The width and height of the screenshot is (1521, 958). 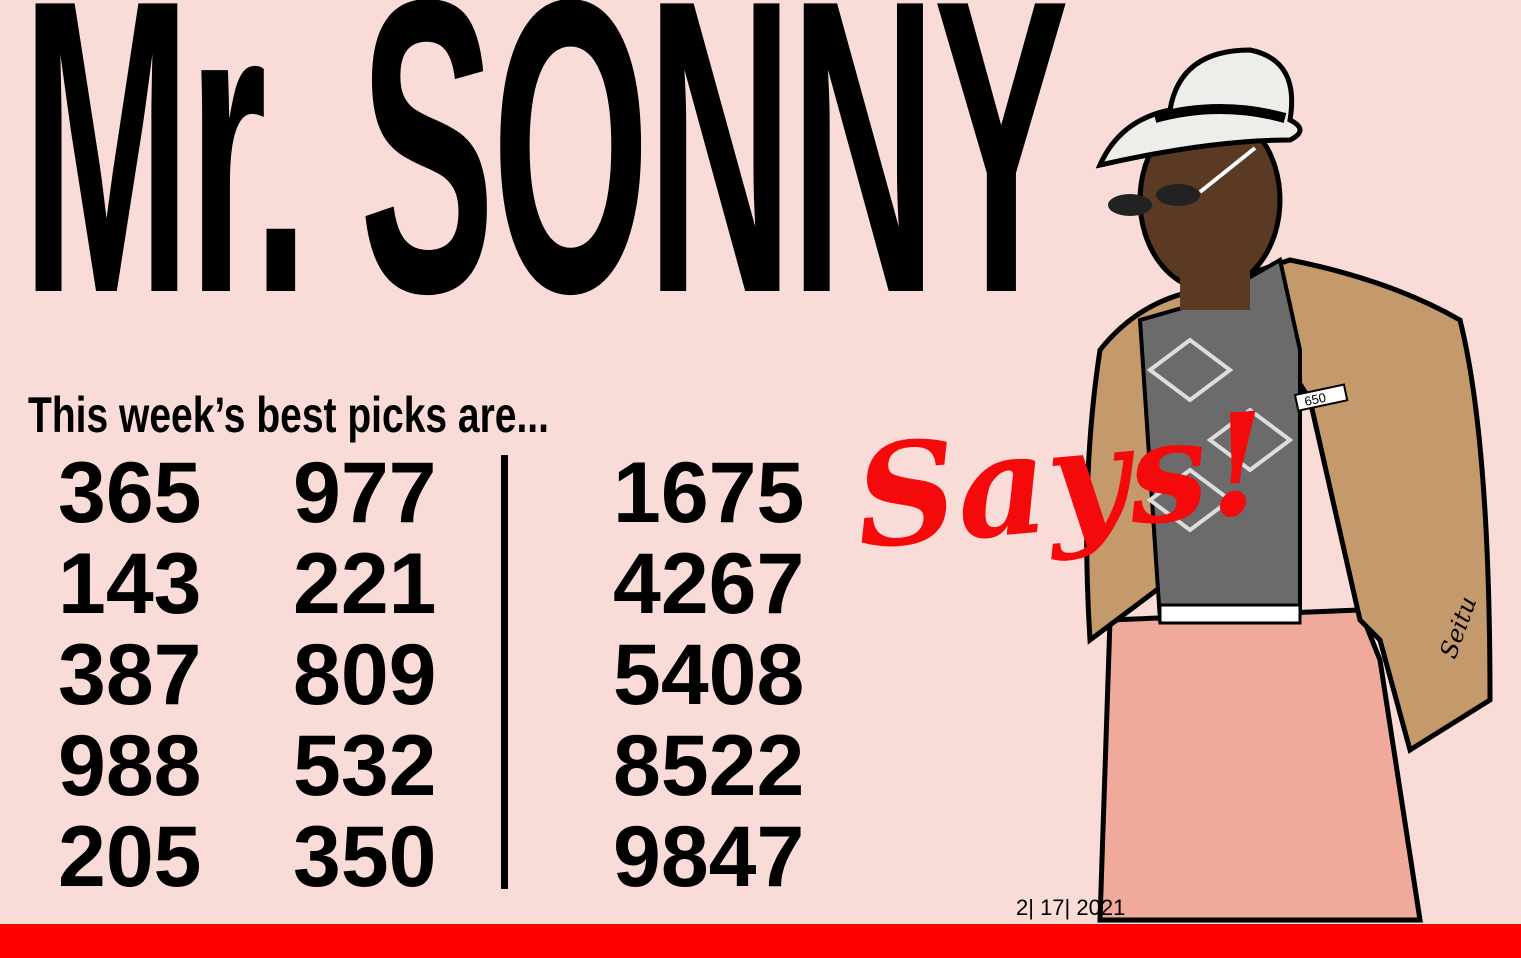 What do you see at coordinates (130, 766) in the screenshot?
I see `pick-number: 988` at bounding box center [130, 766].